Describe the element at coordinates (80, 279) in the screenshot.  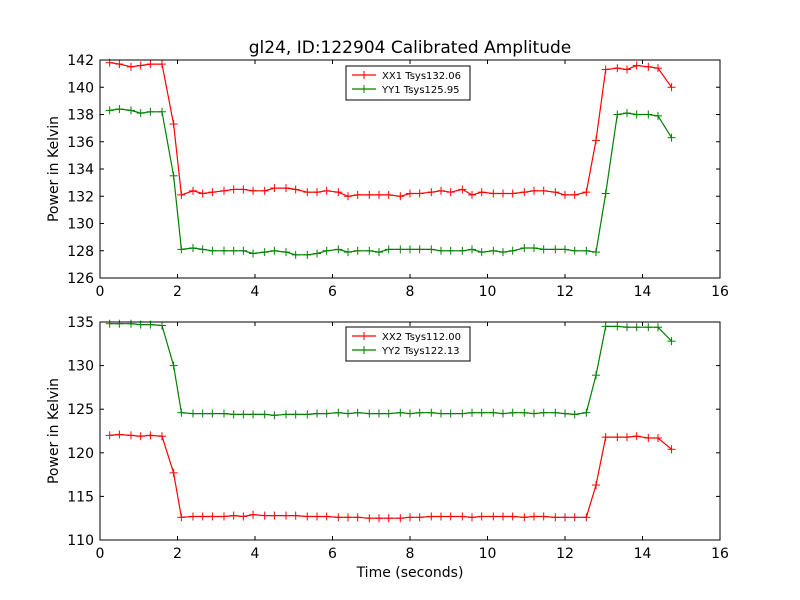
I see `top-y-tick-label: 126` at that location.